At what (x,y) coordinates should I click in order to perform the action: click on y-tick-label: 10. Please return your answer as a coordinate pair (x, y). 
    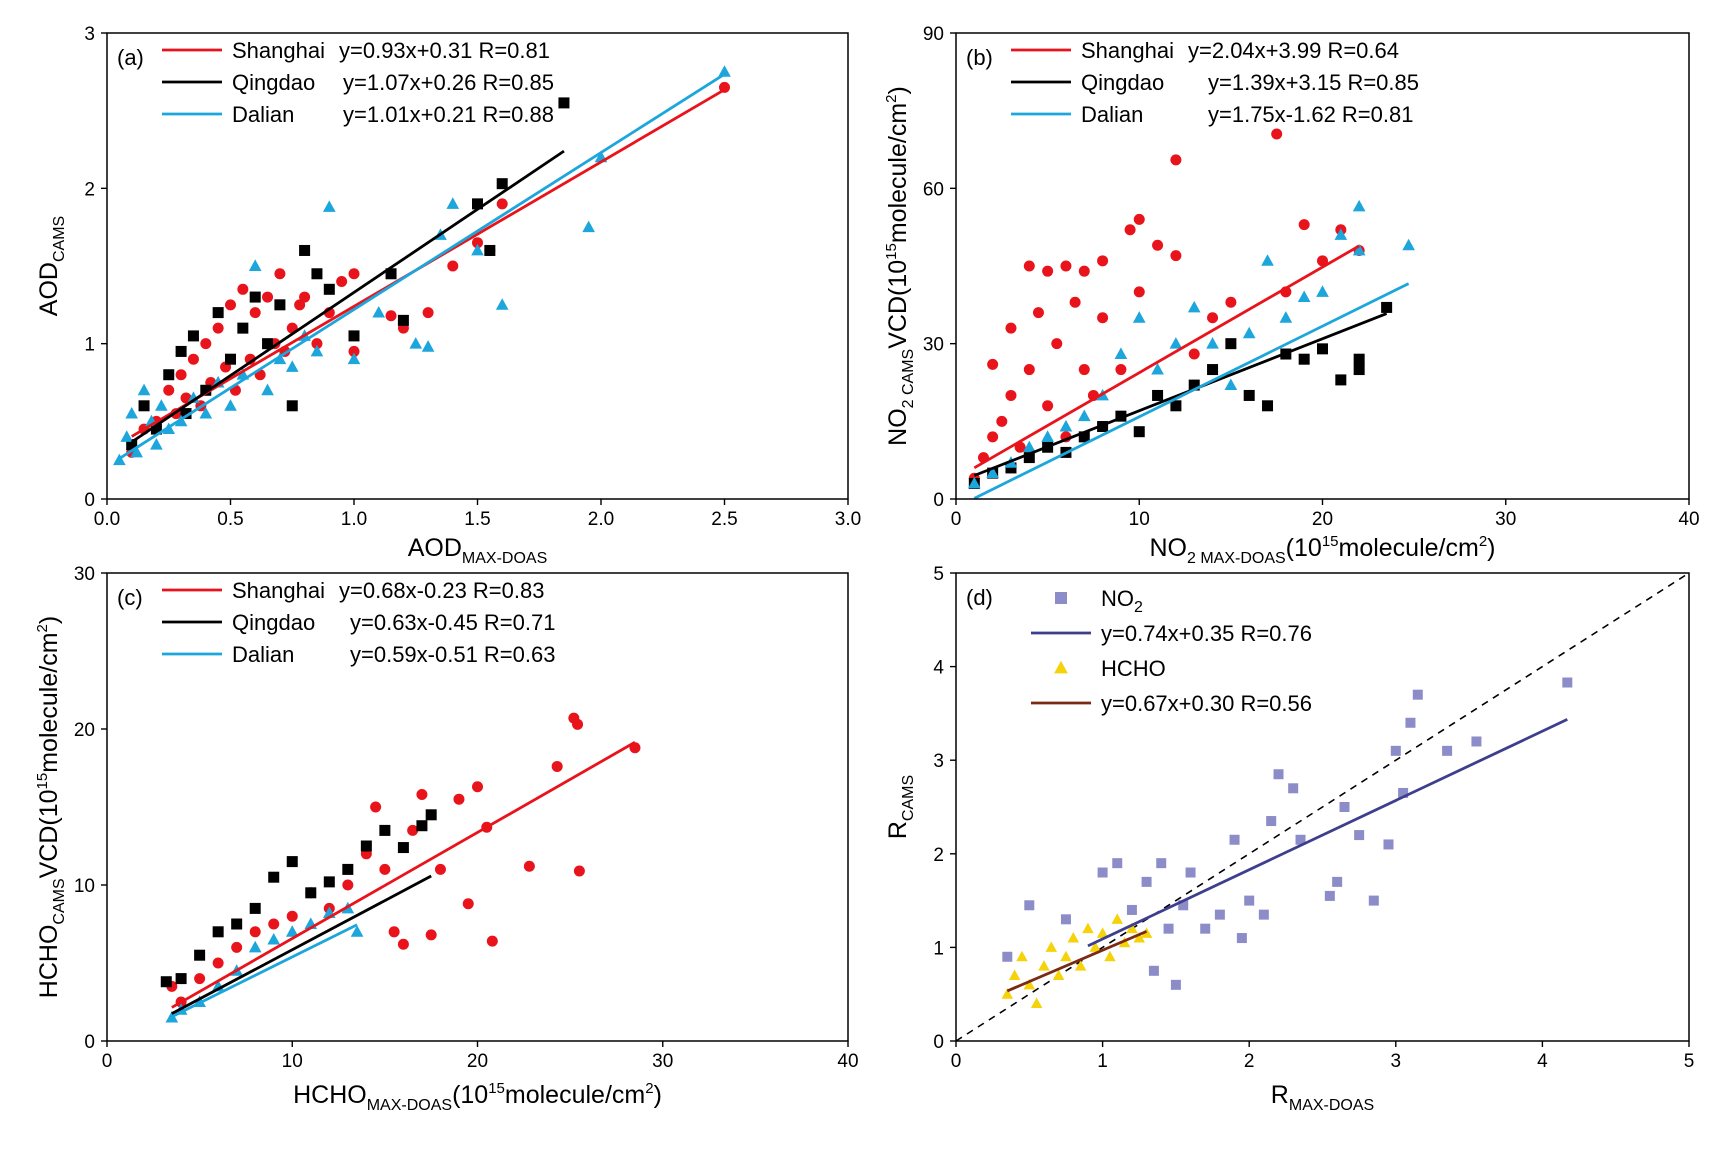
    Looking at the image, I should click on (84, 886).